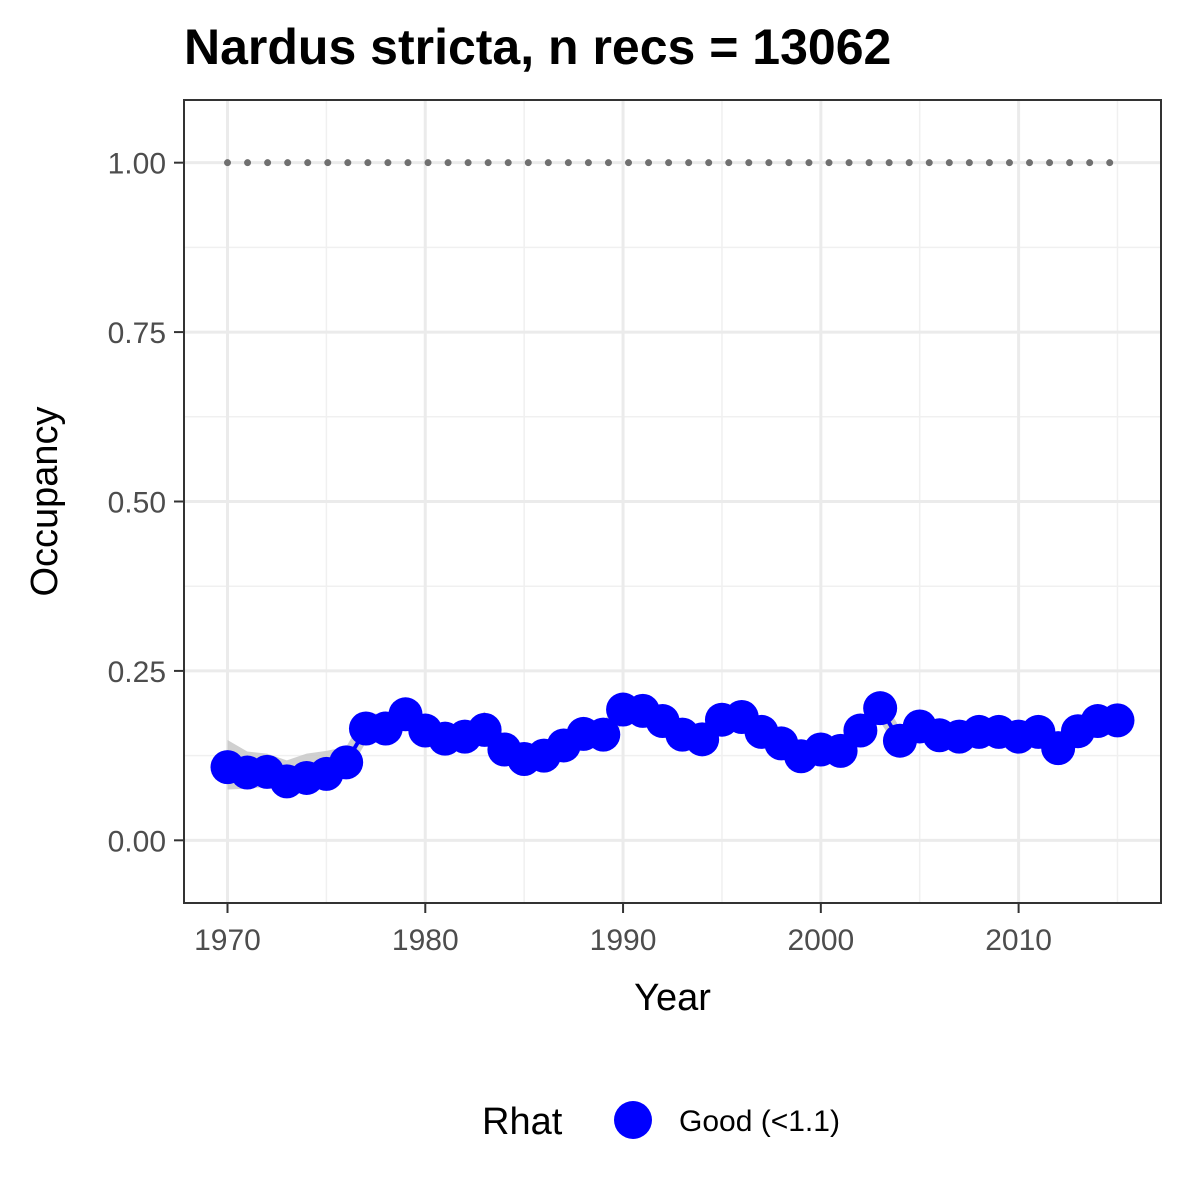 This screenshot has height=1200, width=1200. Describe the element at coordinates (137, 503) in the screenshot. I see `y-tick-label: 0.50` at that location.